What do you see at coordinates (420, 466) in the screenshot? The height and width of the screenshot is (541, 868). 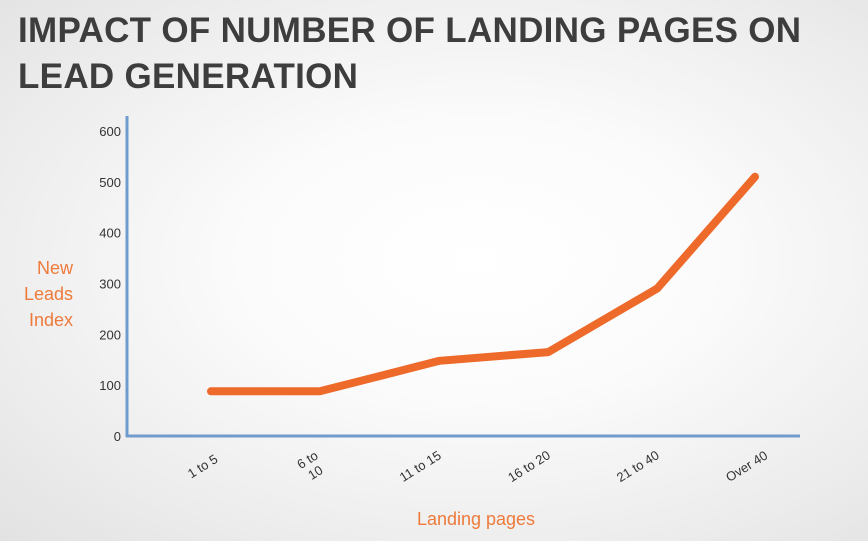 I see `x-tick-label: 11 to 15` at bounding box center [420, 466].